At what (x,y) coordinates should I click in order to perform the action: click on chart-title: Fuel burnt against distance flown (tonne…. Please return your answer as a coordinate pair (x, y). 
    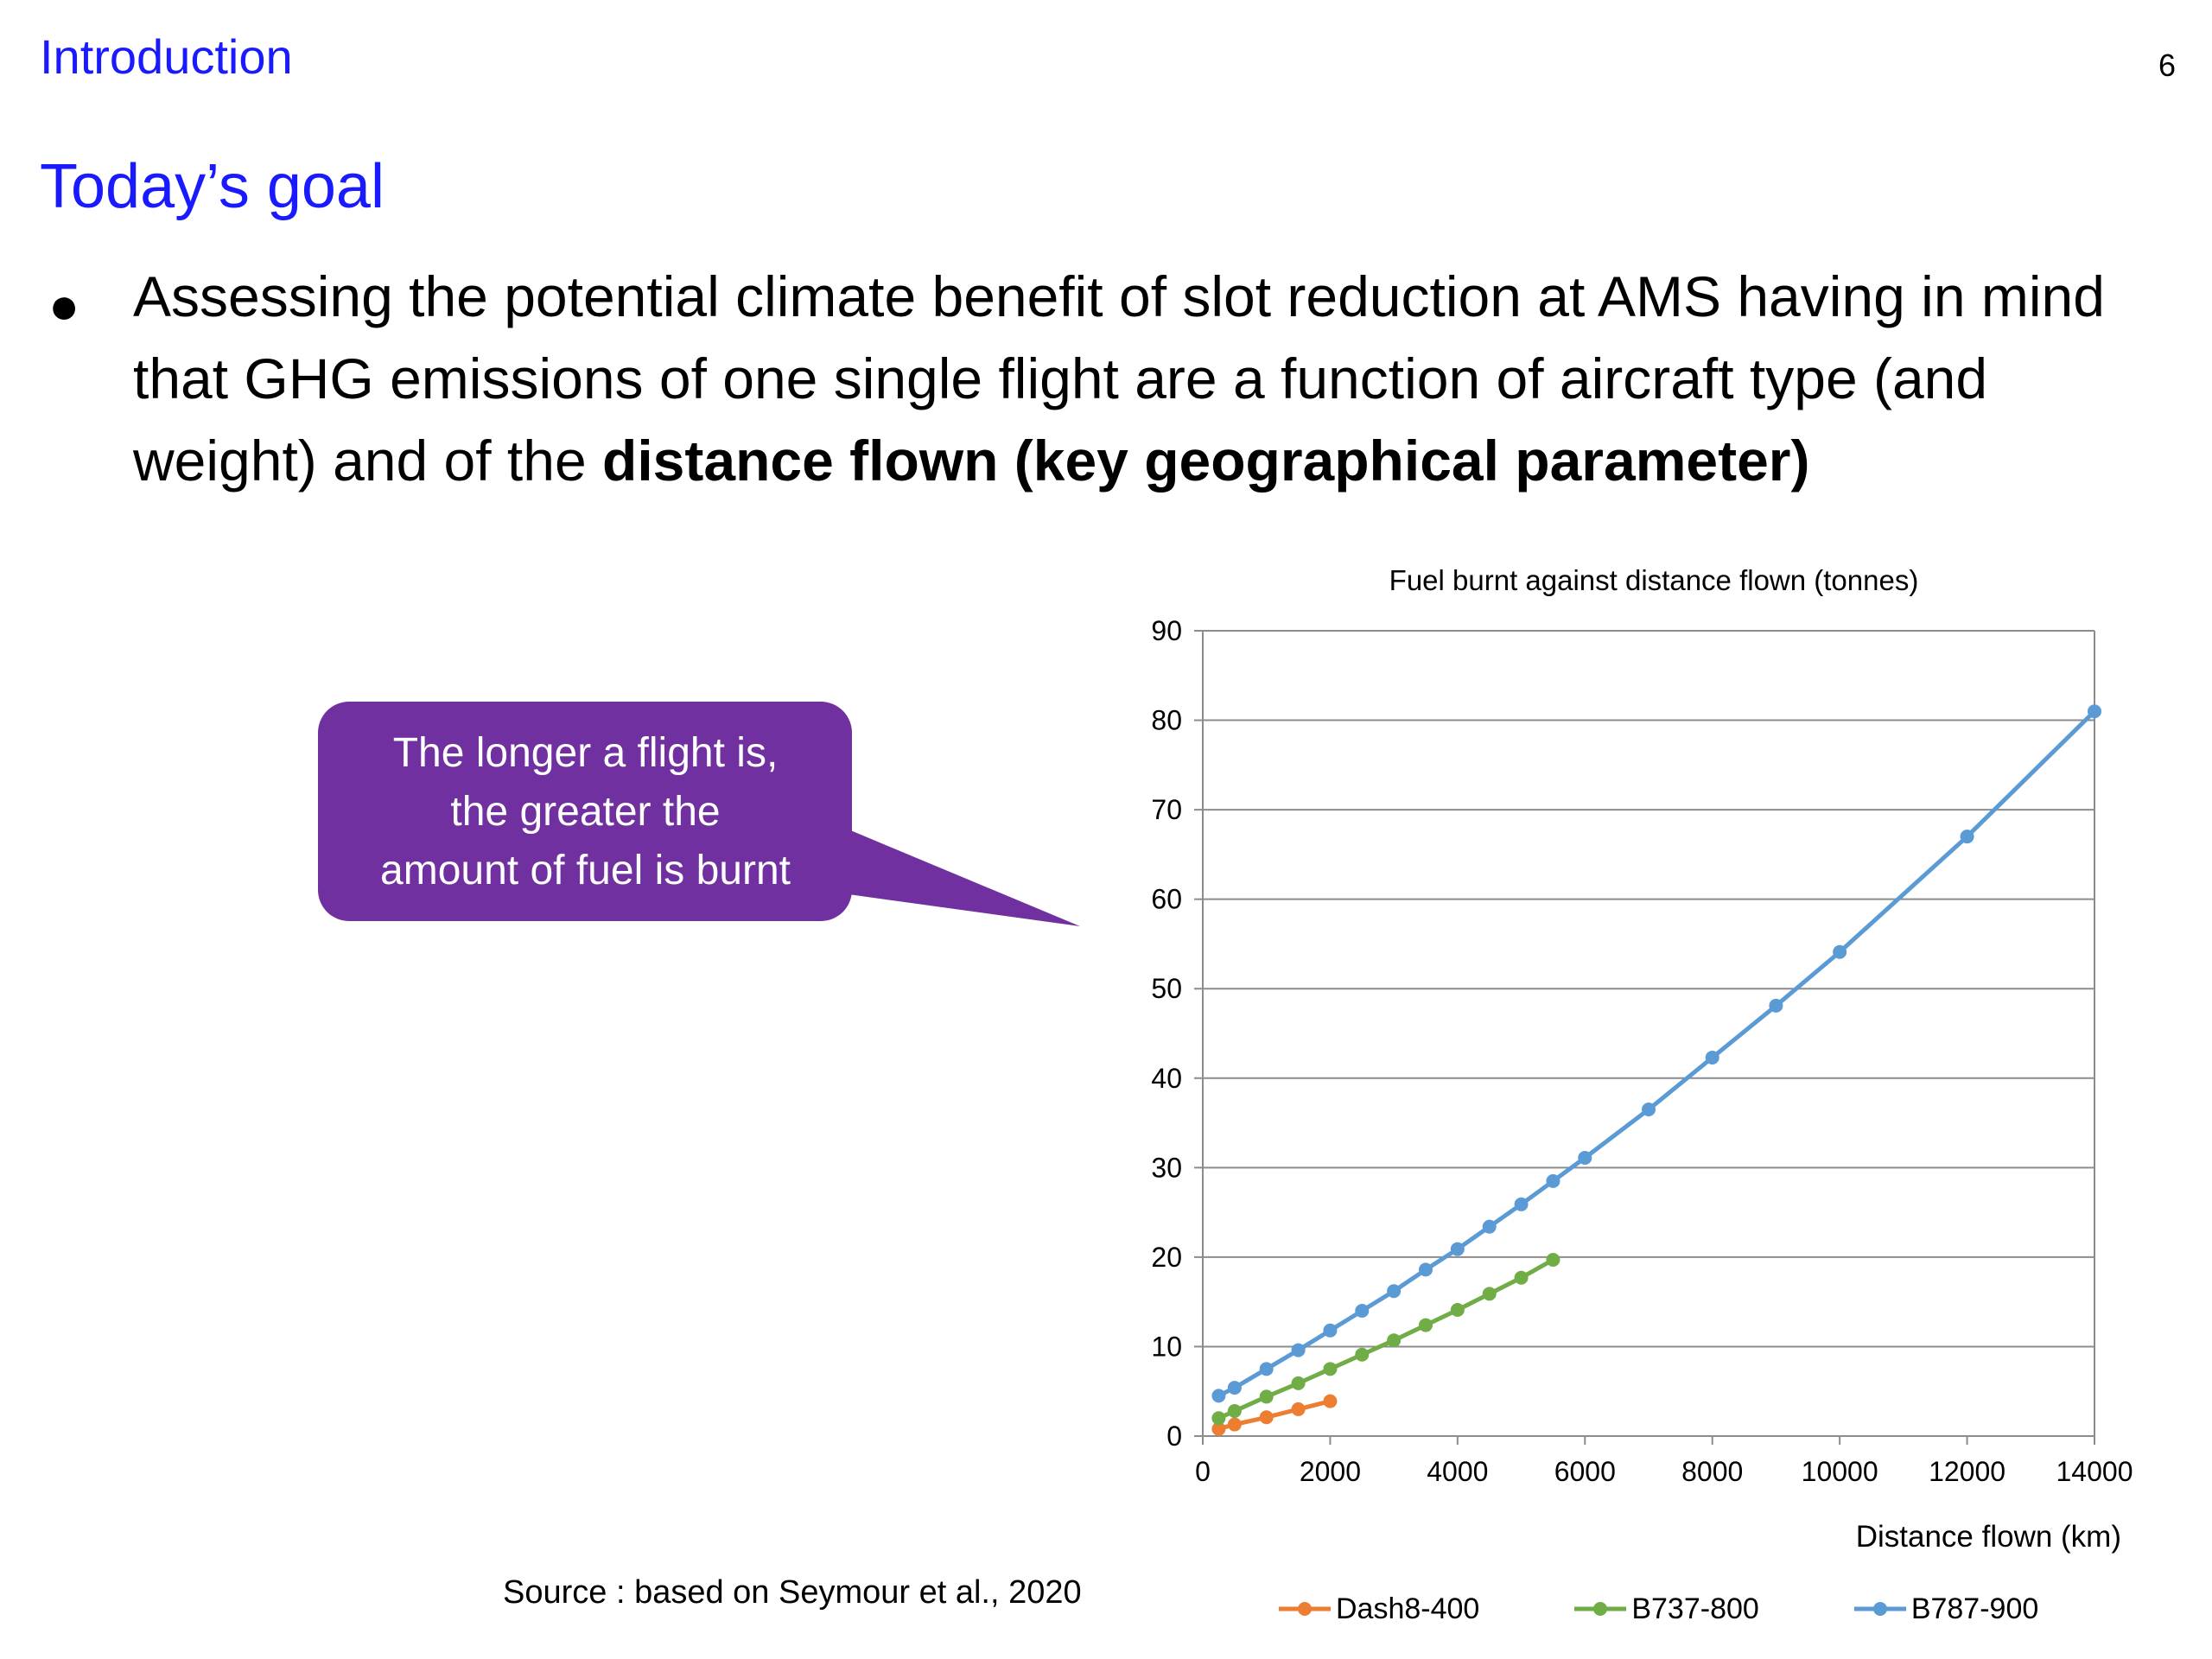
    Looking at the image, I should click on (1654, 580).